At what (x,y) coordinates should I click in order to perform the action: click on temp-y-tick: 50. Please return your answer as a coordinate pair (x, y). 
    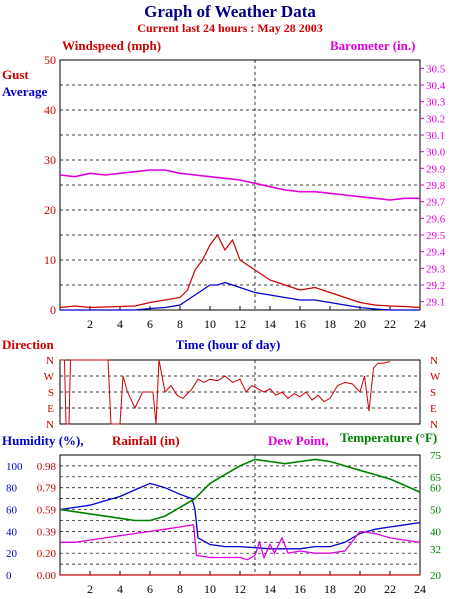
    Looking at the image, I should click on (436, 511).